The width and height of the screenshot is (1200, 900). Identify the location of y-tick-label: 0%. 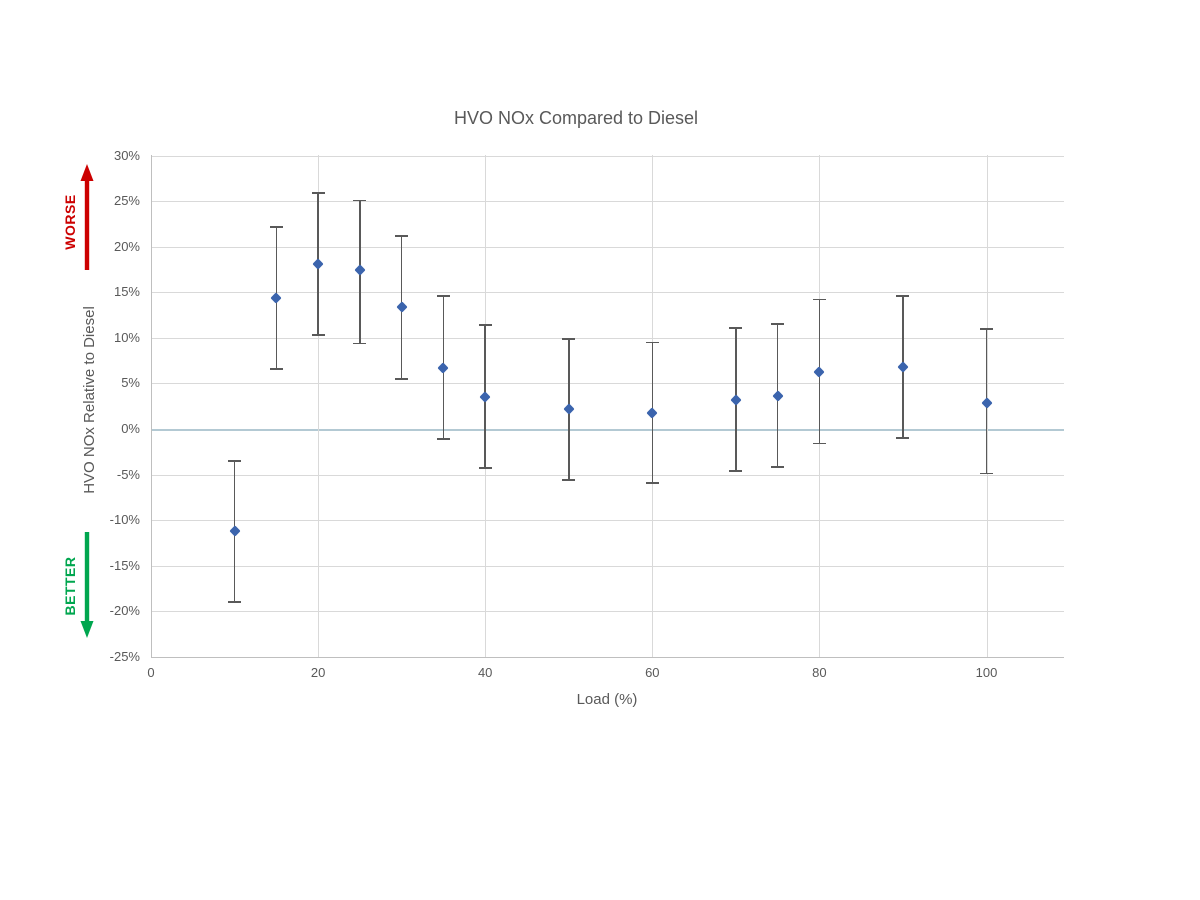
(130, 428).